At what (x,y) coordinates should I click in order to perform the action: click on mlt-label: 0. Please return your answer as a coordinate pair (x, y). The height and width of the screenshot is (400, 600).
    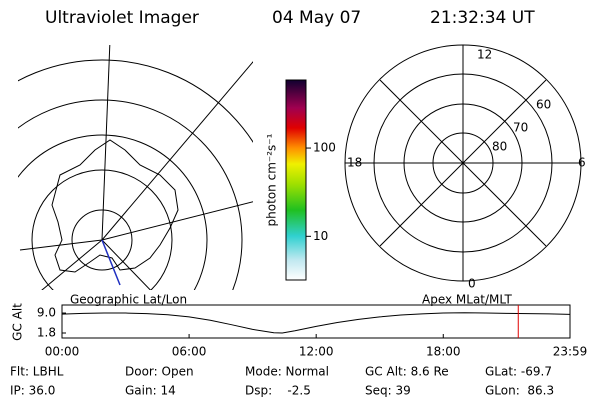
    Looking at the image, I should click on (472, 284).